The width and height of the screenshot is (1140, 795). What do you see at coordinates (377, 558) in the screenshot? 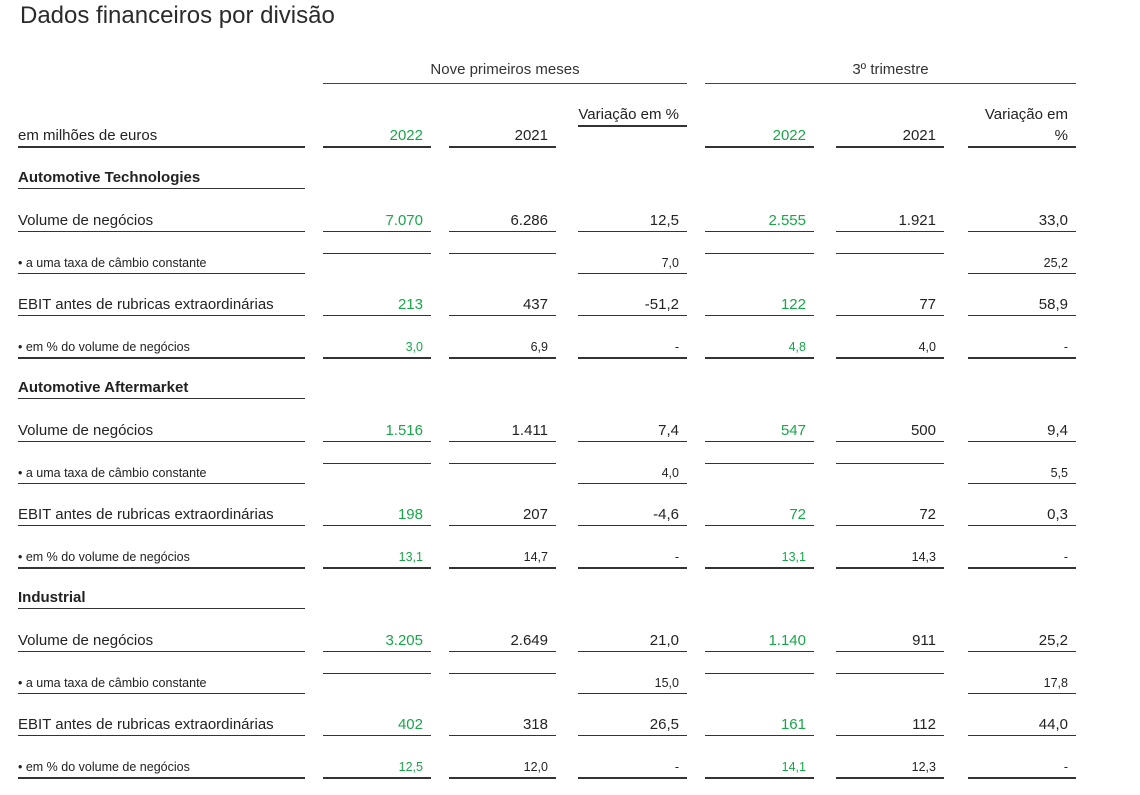
I see `value-9m-2022: 13,1` at bounding box center [377, 558].